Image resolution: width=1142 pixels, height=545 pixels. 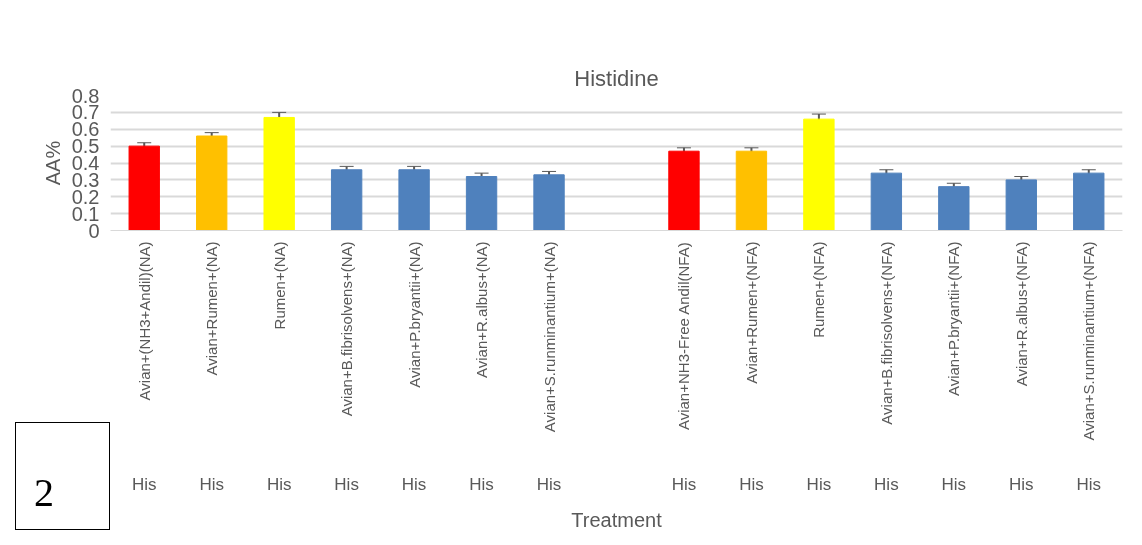 I want to click on x-tick-label: Avian+R.albus+(NFA), so click(x=1021, y=314).